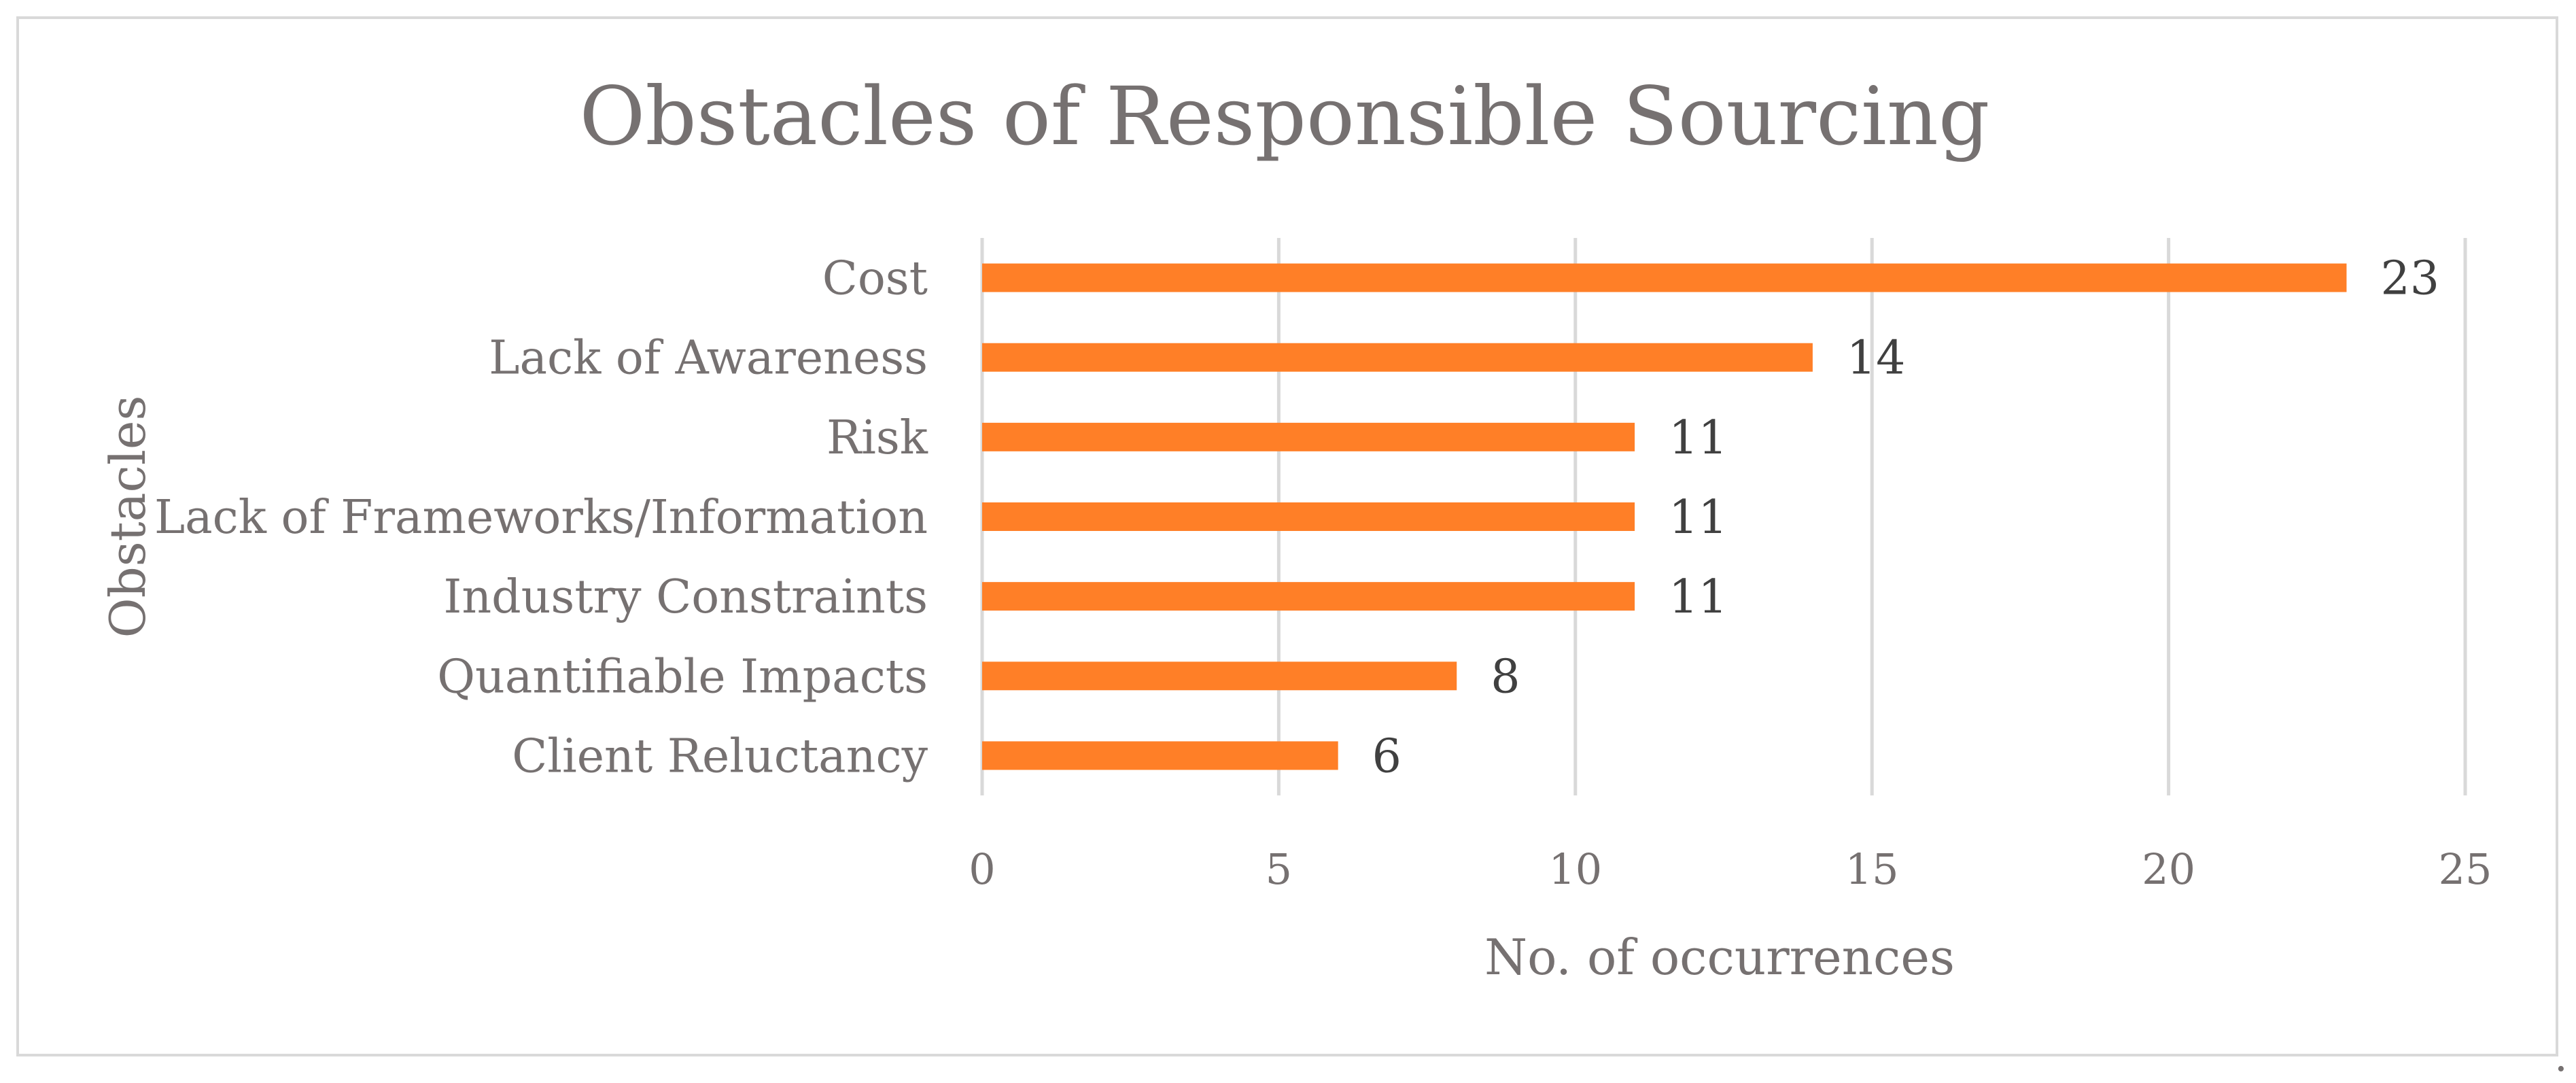 This screenshot has height=1083, width=2576. Describe the element at coordinates (1387, 756) in the screenshot. I see `data-label: 6` at that location.